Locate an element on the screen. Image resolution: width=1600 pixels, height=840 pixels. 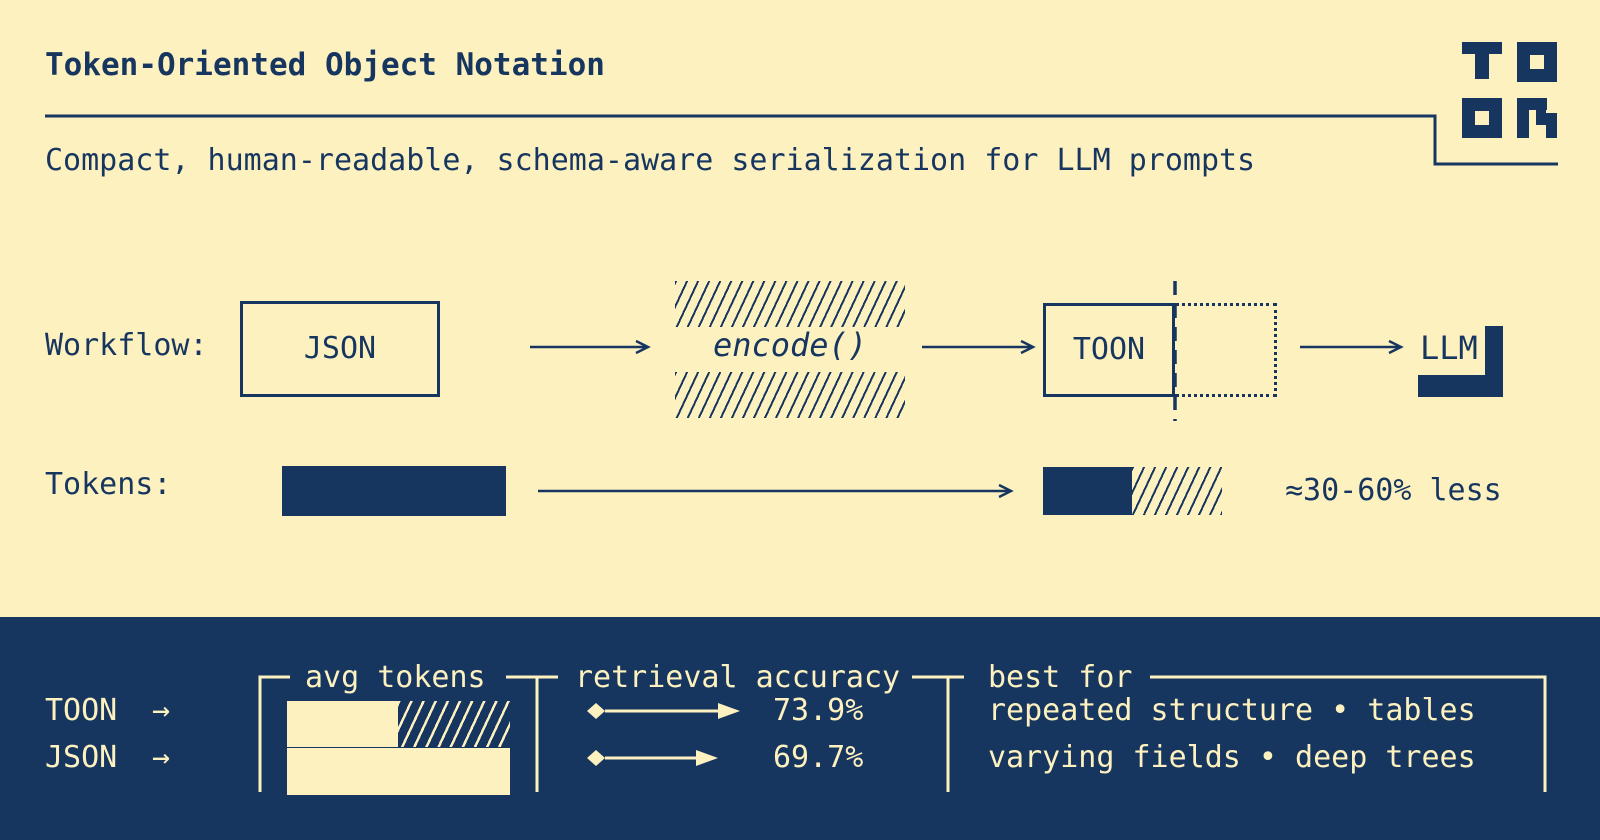
accuracy-arrow-toon-icon is located at coordinates (663, 711).